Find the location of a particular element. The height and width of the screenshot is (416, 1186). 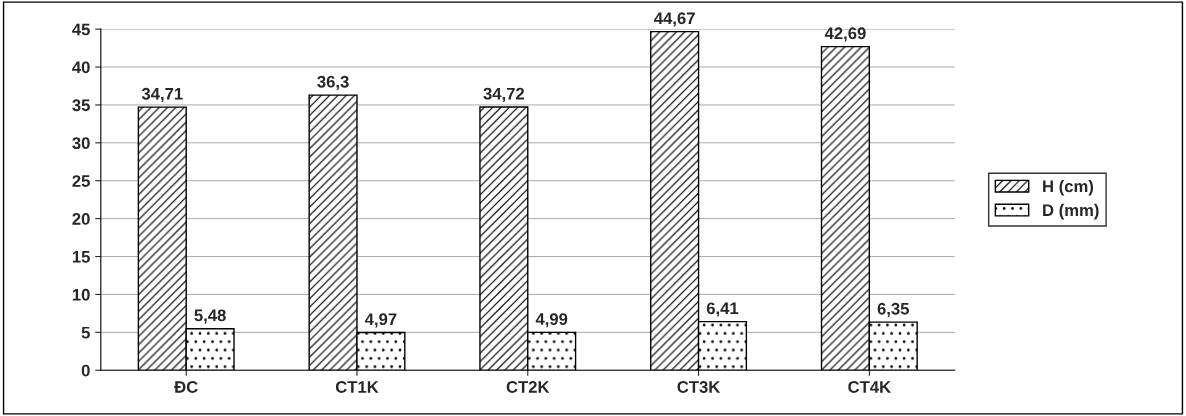

x-tick-label: CT3K is located at coordinates (699, 387).